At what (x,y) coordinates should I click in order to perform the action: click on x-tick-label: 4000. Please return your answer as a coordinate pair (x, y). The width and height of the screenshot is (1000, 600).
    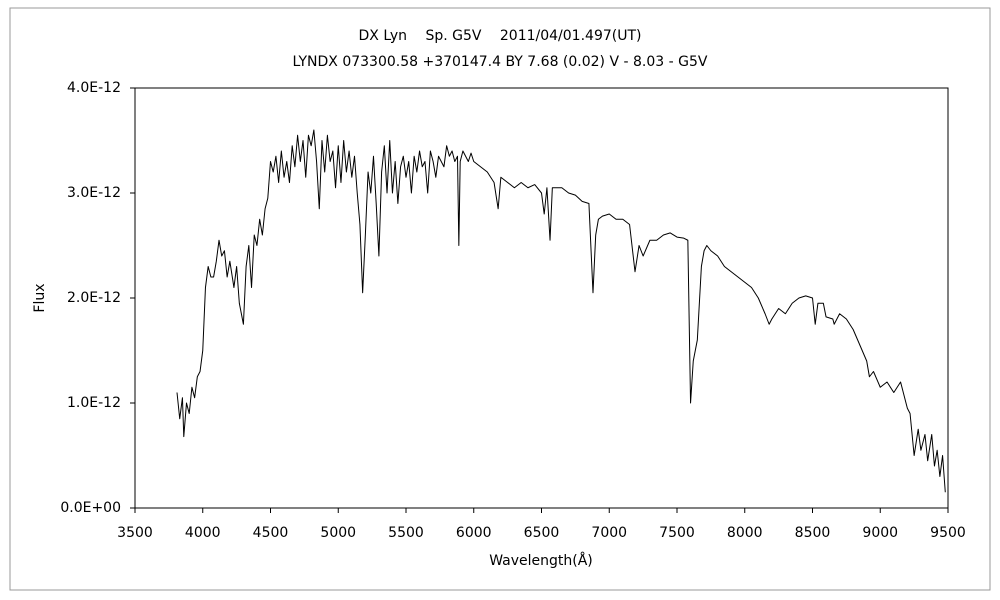
    Looking at the image, I should click on (203, 533).